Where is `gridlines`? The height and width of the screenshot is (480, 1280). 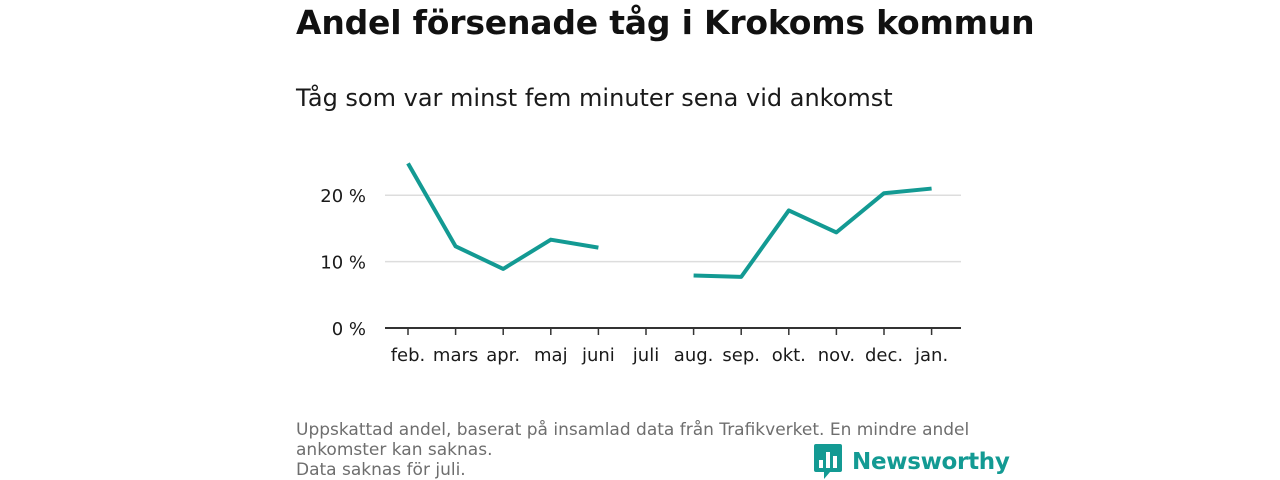
gridlines is located at coordinates (673, 228).